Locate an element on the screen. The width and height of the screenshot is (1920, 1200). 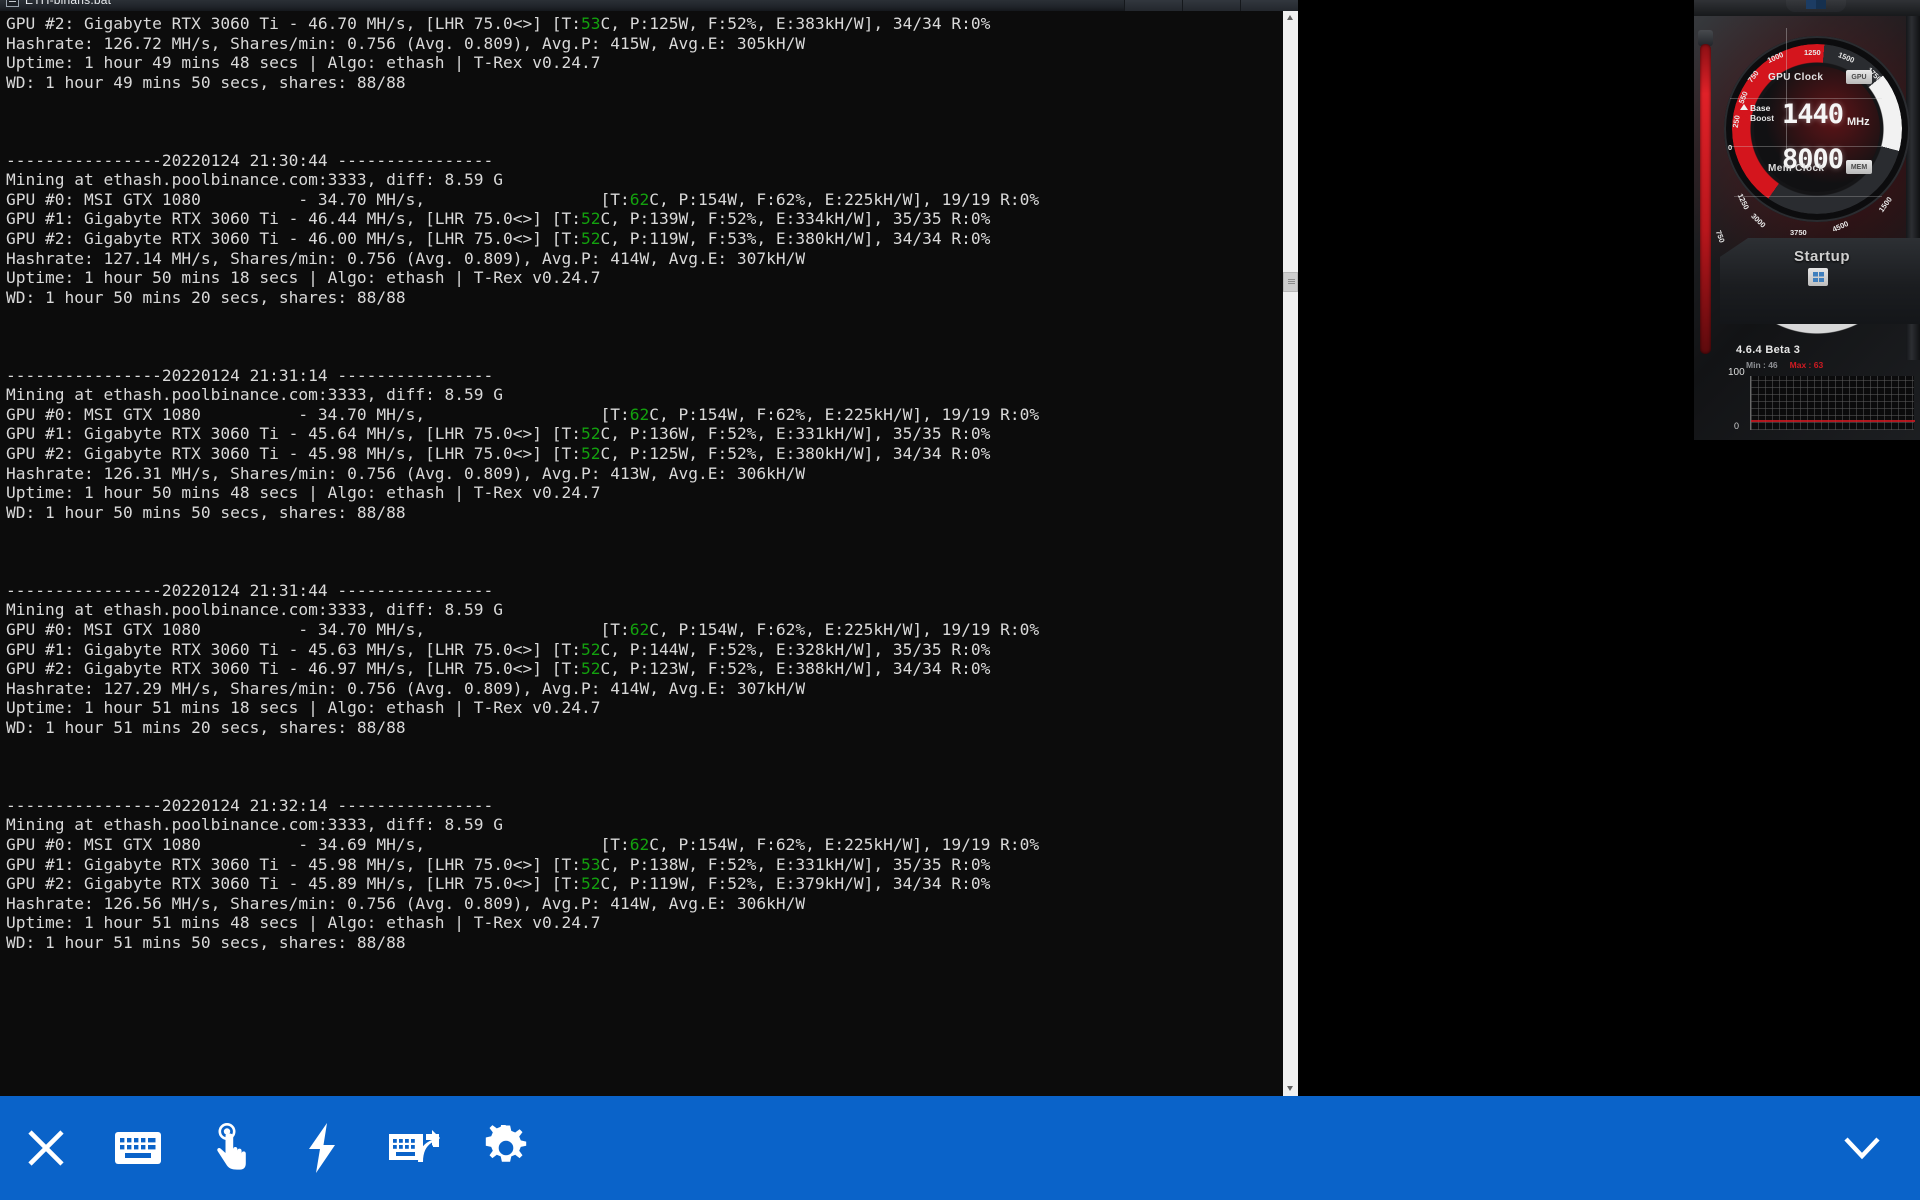
window-title: ETH-binans.bat is located at coordinates (68, 3).